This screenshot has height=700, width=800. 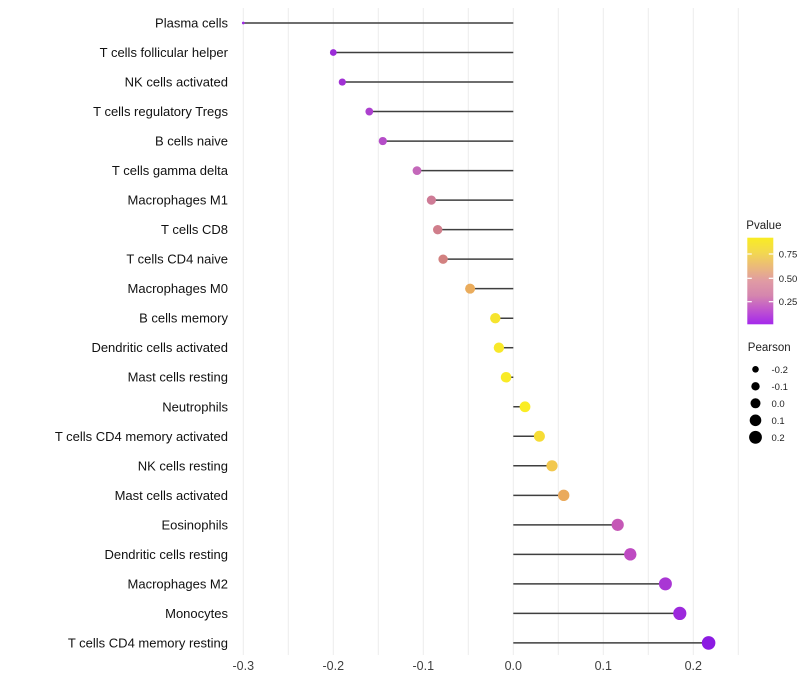 What do you see at coordinates (195, 406) in the screenshot?
I see `row-label: Neutrophils` at bounding box center [195, 406].